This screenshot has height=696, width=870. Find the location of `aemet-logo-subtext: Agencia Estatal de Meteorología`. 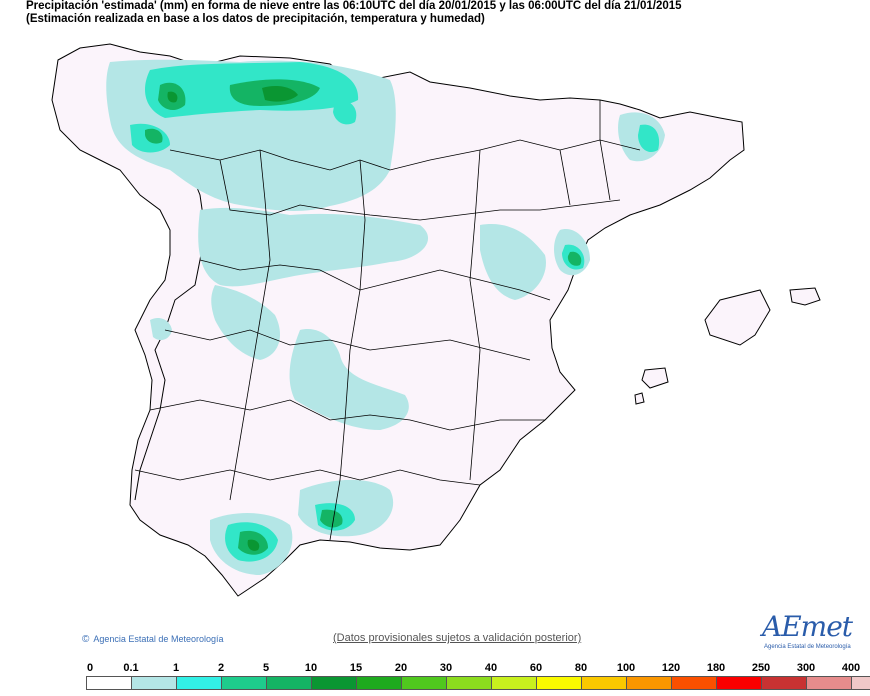

aemet-logo-subtext: Agencia Estatal de Meteorología is located at coordinates (807, 647).